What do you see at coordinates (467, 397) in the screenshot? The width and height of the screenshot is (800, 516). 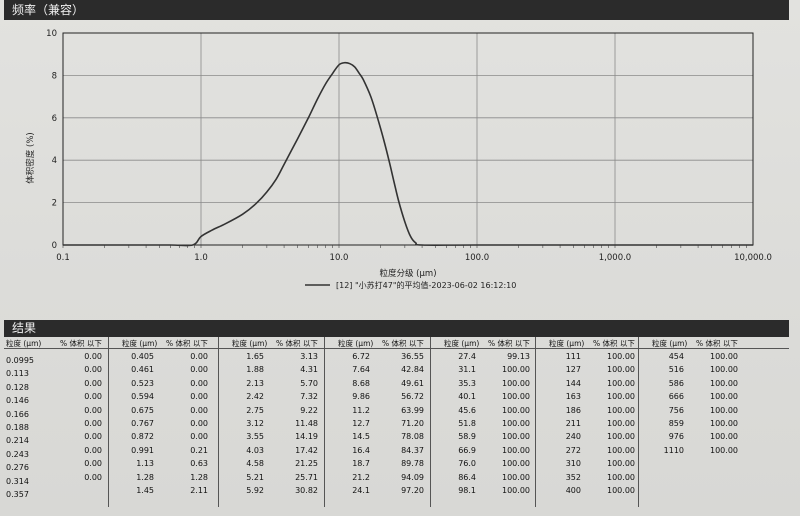 I see `size-cell: 40.1` at bounding box center [467, 397].